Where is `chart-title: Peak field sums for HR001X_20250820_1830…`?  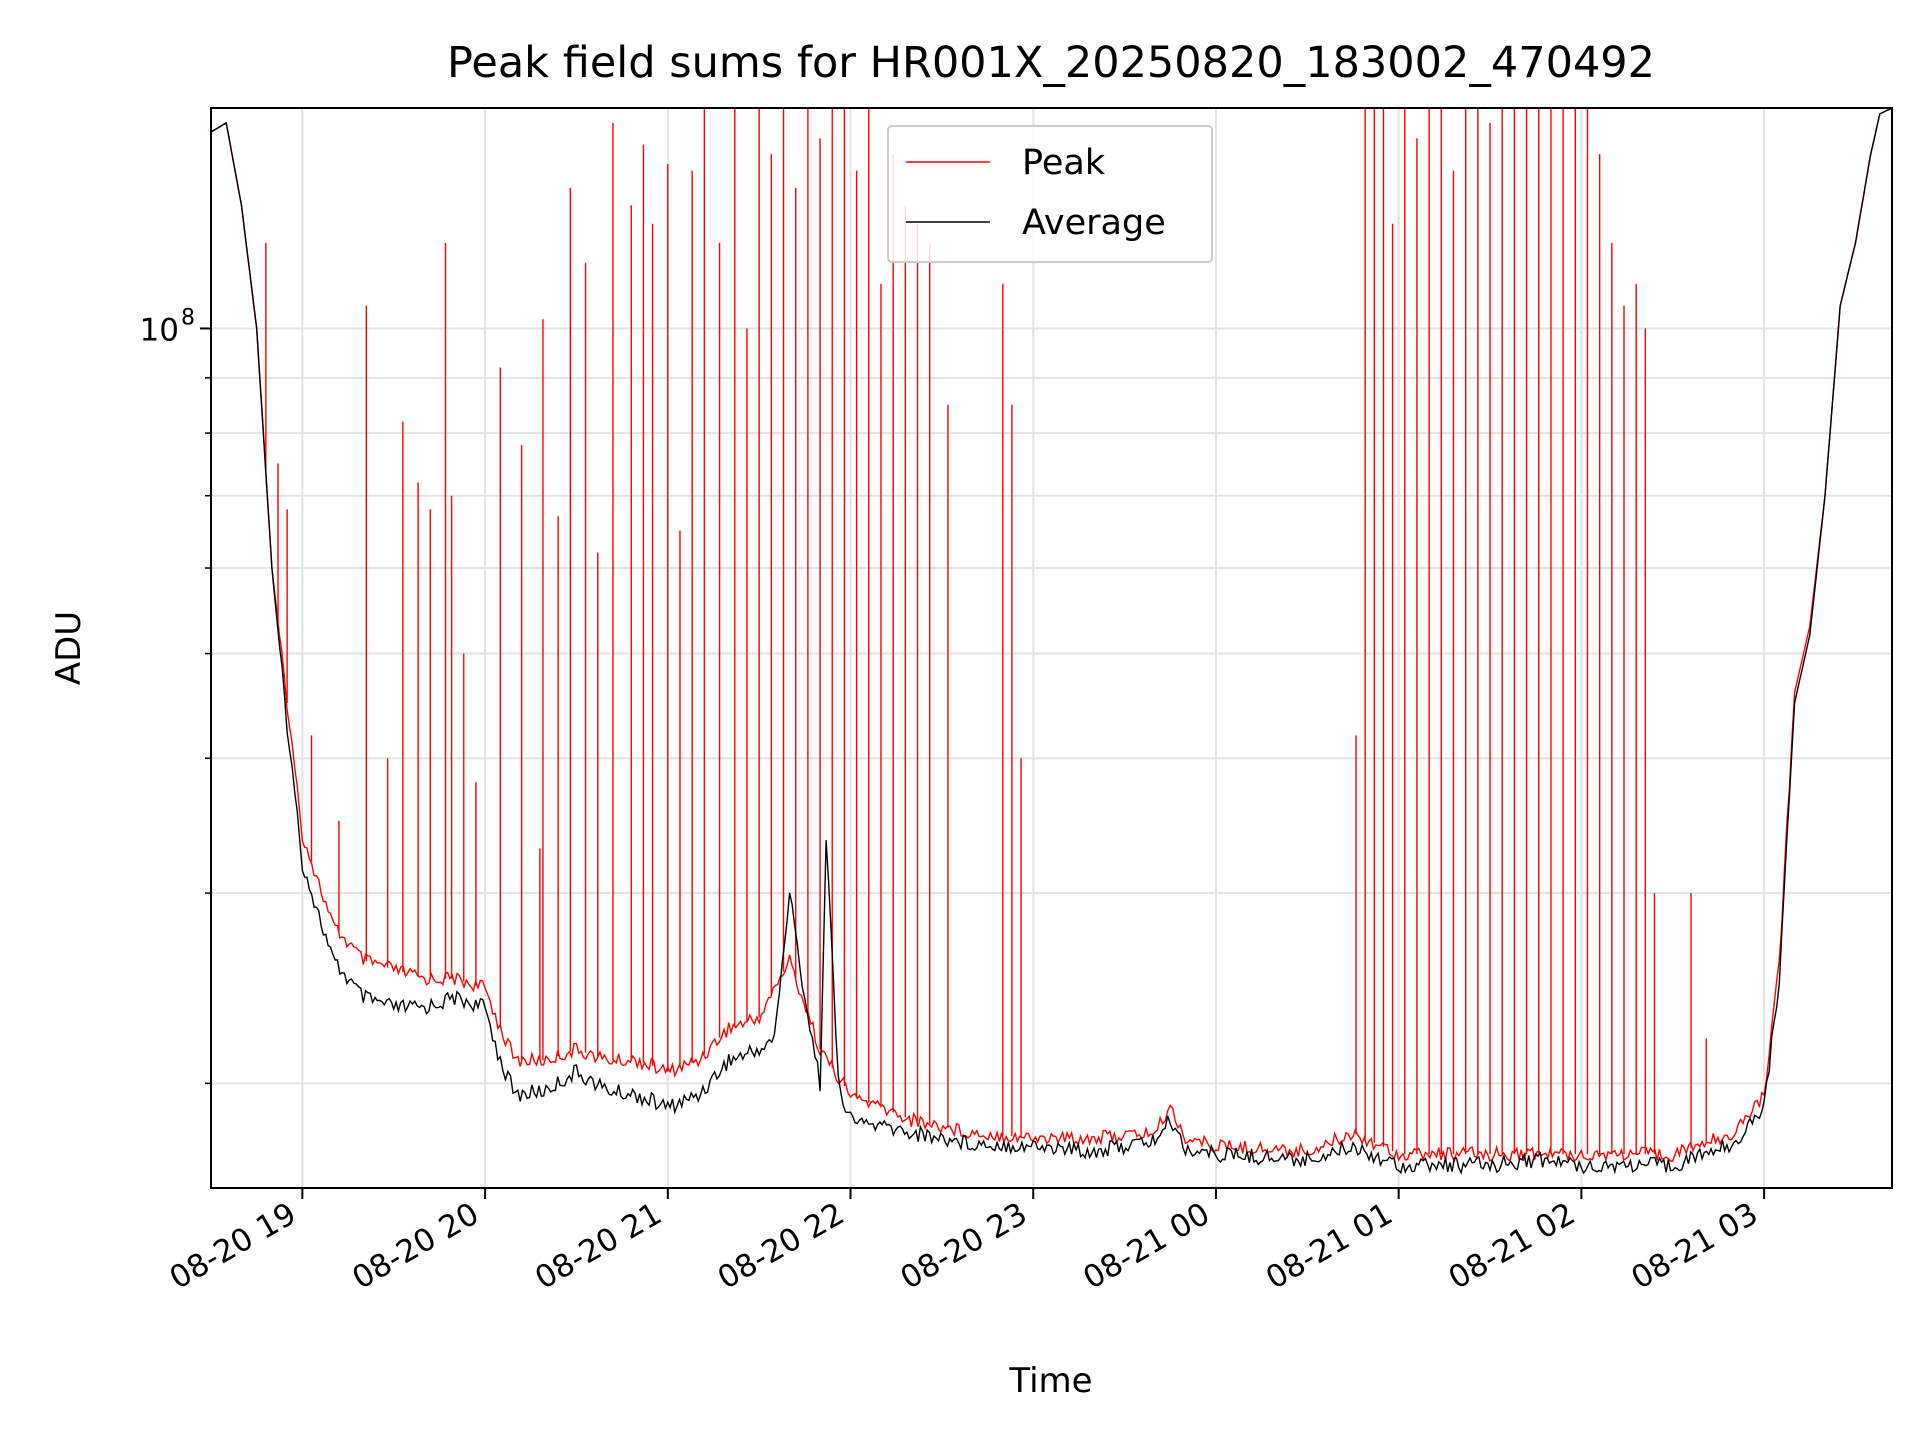
chart-title: Peak field sums for HR001X_20250820_1830… is located at coordinates (1051, 63).